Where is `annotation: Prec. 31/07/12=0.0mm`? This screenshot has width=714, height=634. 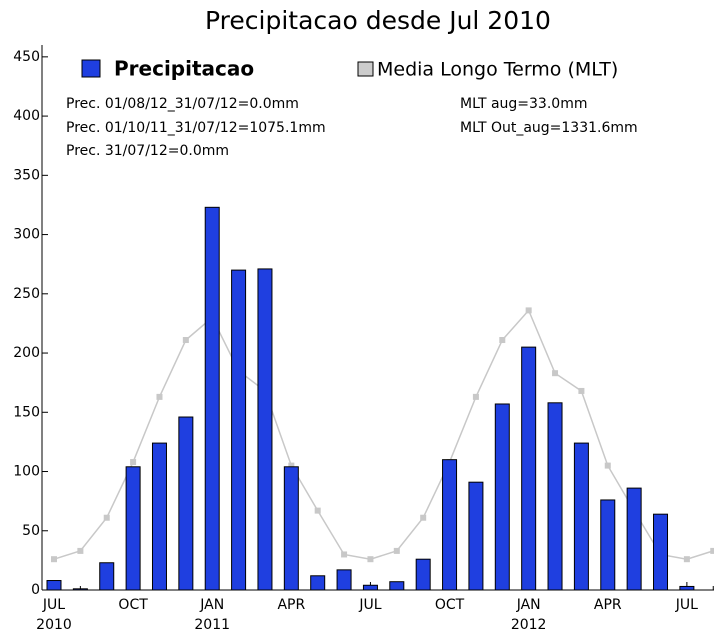 annotation: Prec. 31/07/12=0.0mm is located at coordinates (147, 151).